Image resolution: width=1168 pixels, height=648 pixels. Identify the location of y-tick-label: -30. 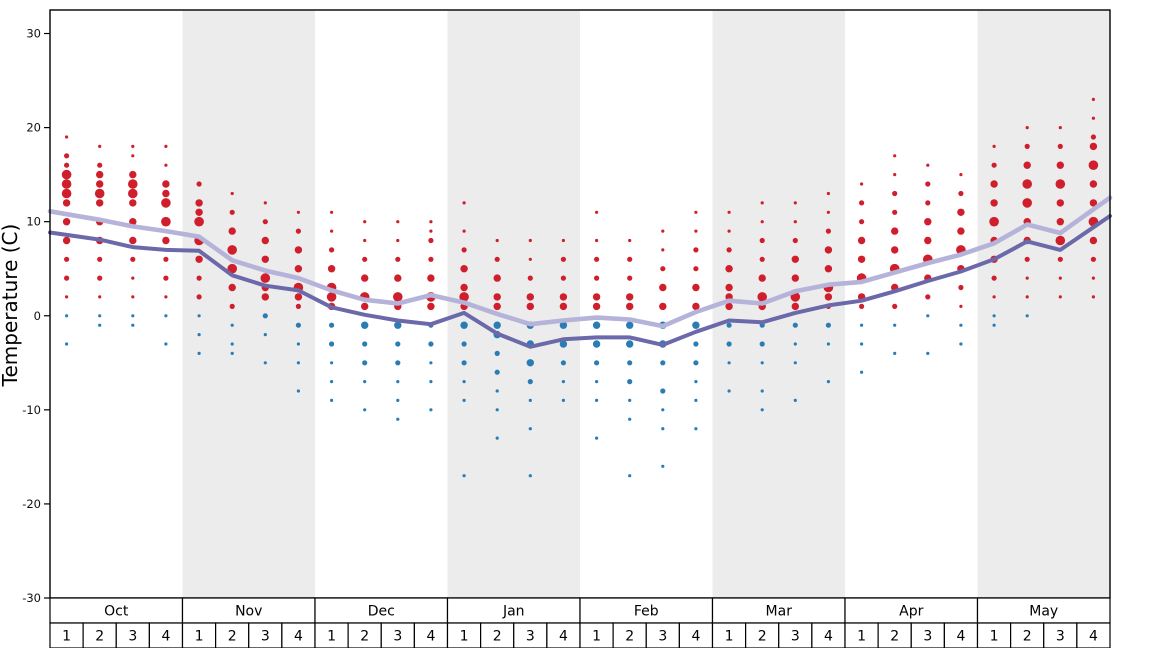
(31, 598).